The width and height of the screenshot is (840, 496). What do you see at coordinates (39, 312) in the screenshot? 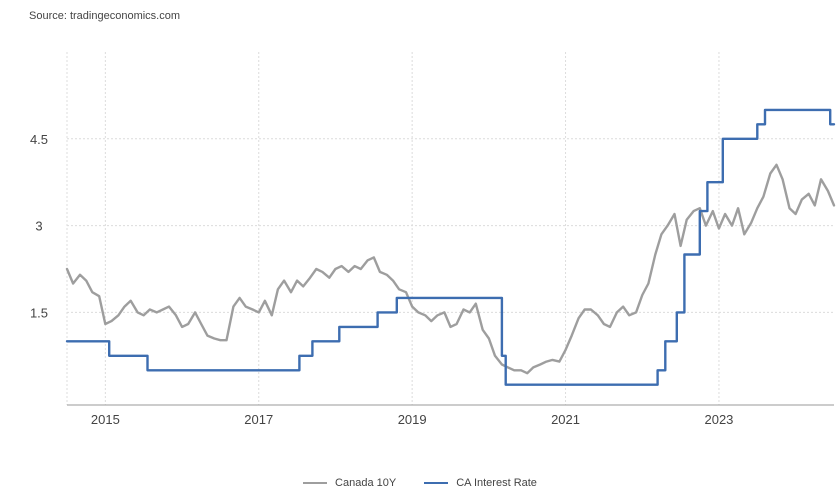
I see `y-tick-label: 1.5` at bounding box center [39, 312].